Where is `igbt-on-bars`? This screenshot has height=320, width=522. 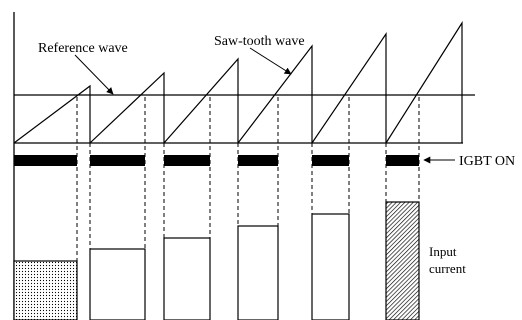 igbt-on-bars is located at coordinates (216, 160).